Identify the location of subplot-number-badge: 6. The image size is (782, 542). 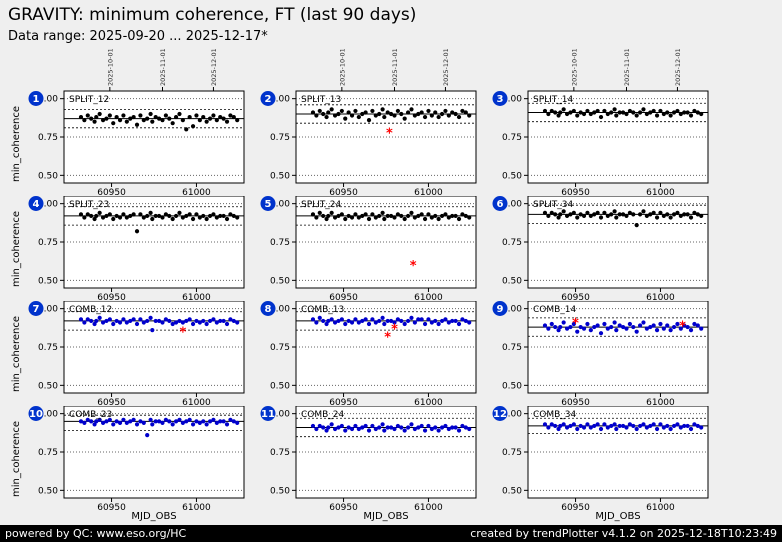
(500, 203).